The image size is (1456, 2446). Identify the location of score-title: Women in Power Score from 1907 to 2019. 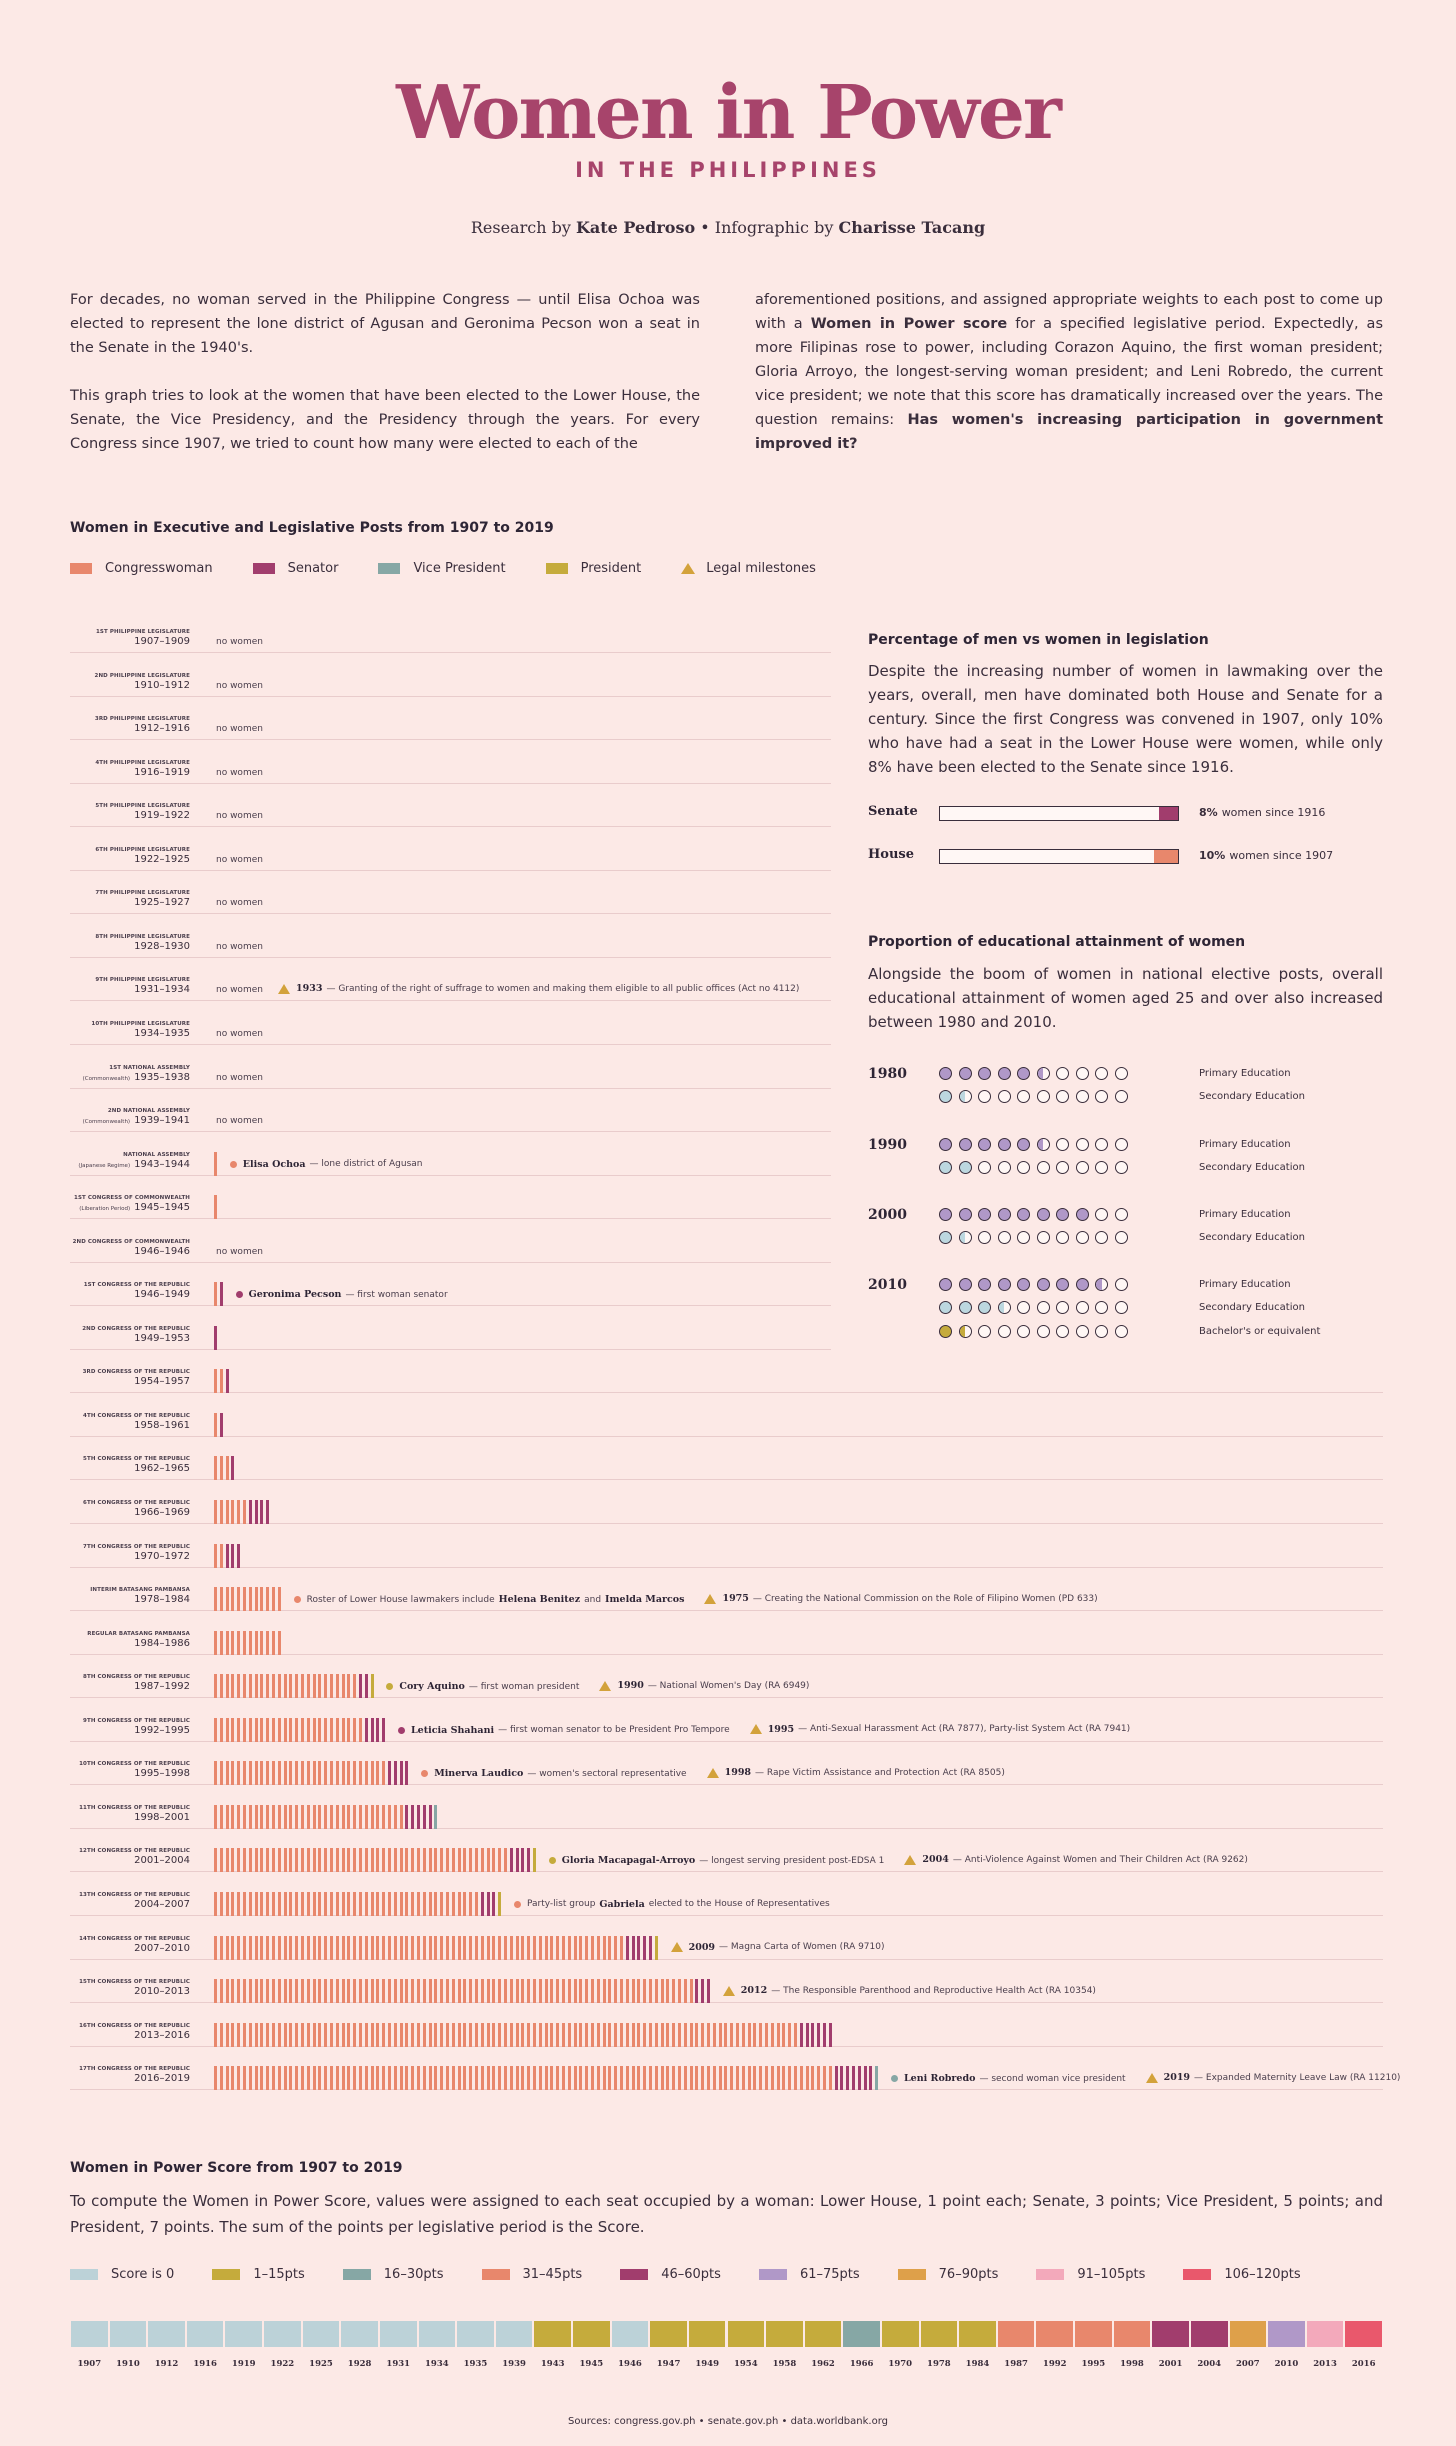
(236, 2168).